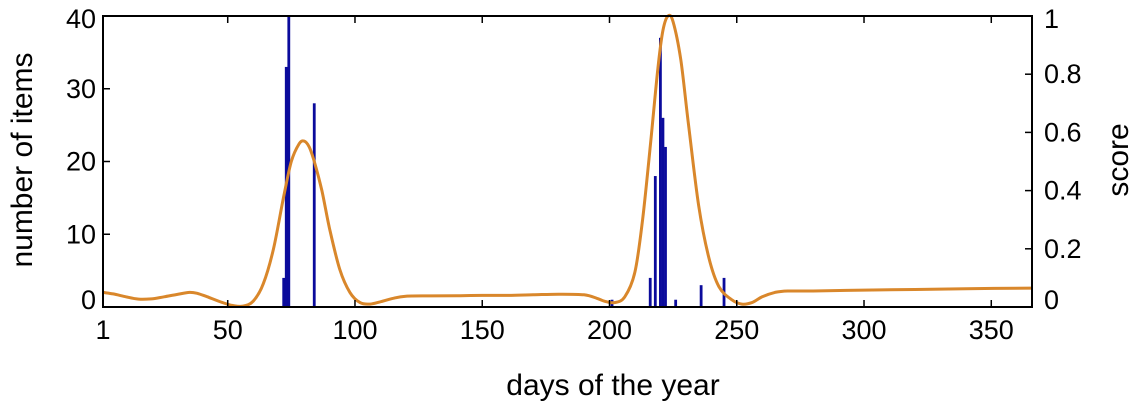 The height and width of the screenshot is (404, 1137). Describe the element at coordinates (1051, 300) in the screenshot. I see `y-right-tick-label: 0` at that location.